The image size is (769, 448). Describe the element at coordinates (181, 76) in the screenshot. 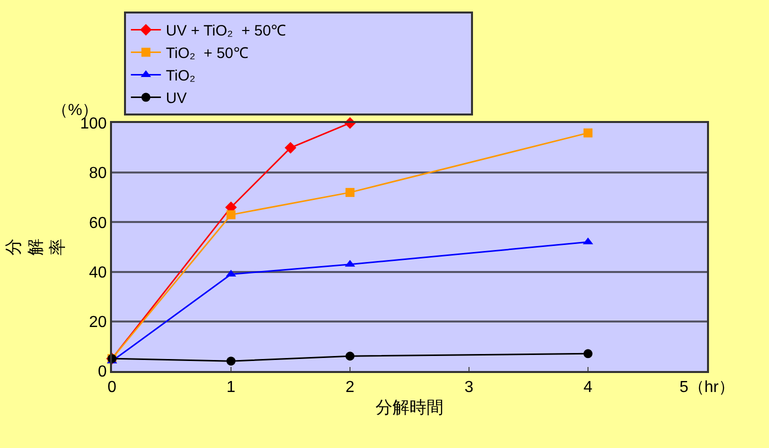

I see `legend-label: TiO₂` at that location.